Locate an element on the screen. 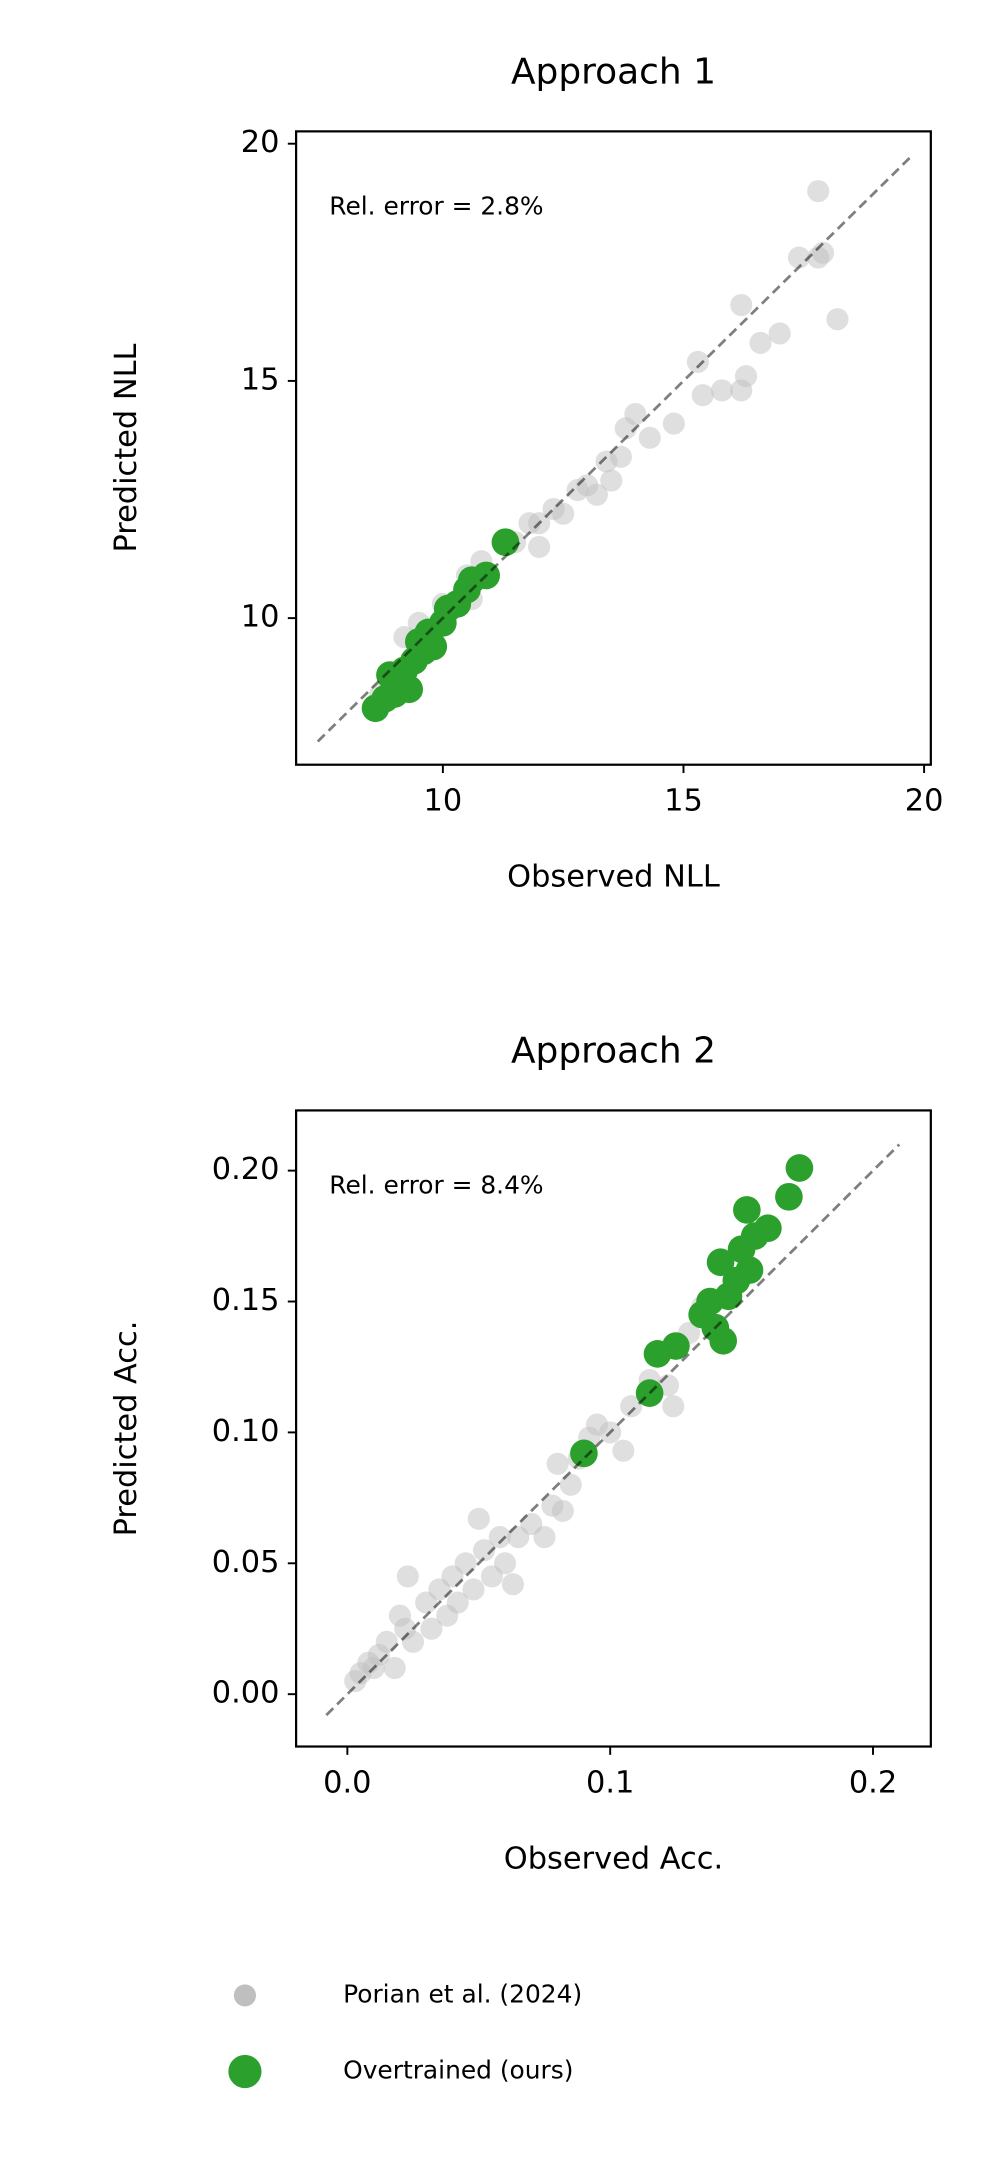  legend-label: Overtrained (ours) is located at coordinates (458, 2069).